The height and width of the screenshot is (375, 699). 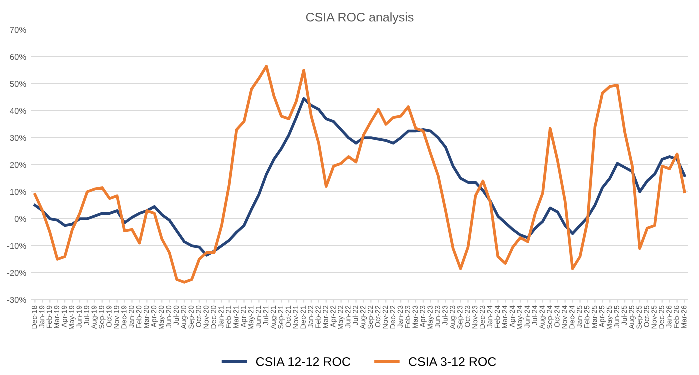 I want to click on y-tick-label: 70%, so click(x=18, y=30).